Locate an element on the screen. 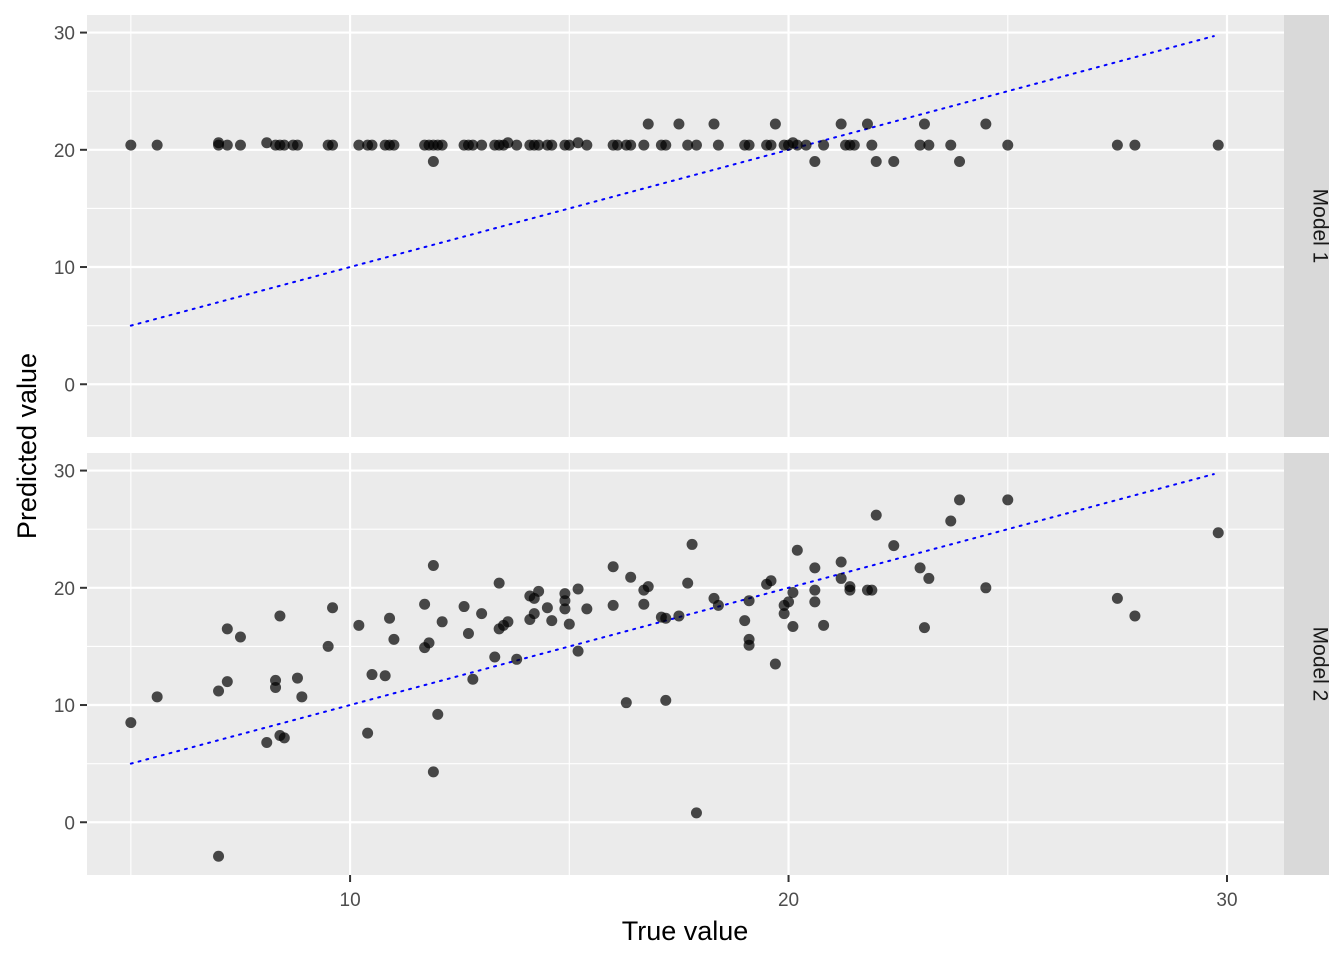 Image resolution: width=1344 pixels, height=960 pixels. x-tick-label: 10 is located at coordinates (350, 900).